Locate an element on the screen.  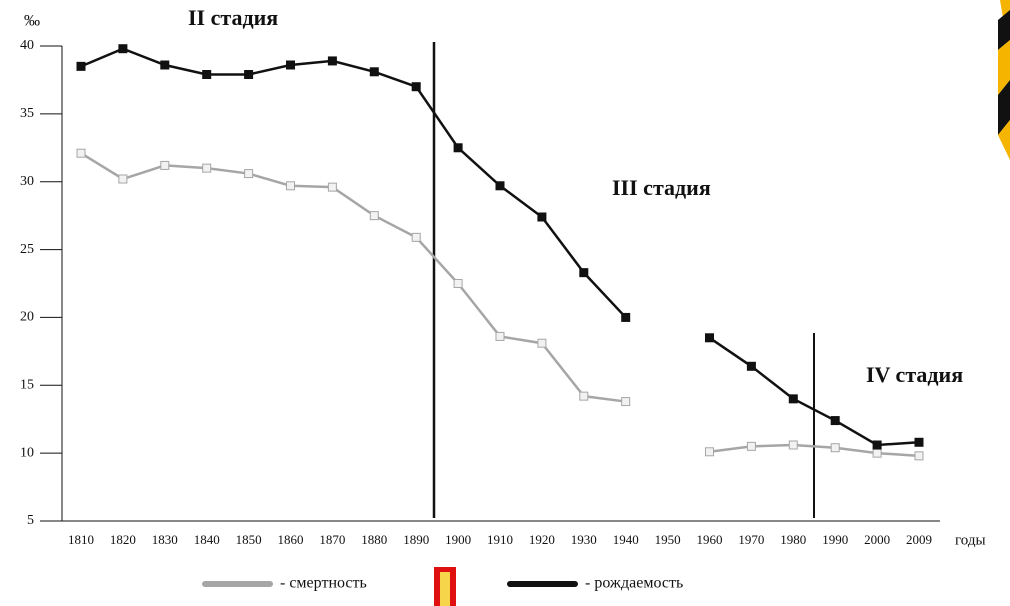
x-tick-label: 1840 is located at coordinates (207, 539).